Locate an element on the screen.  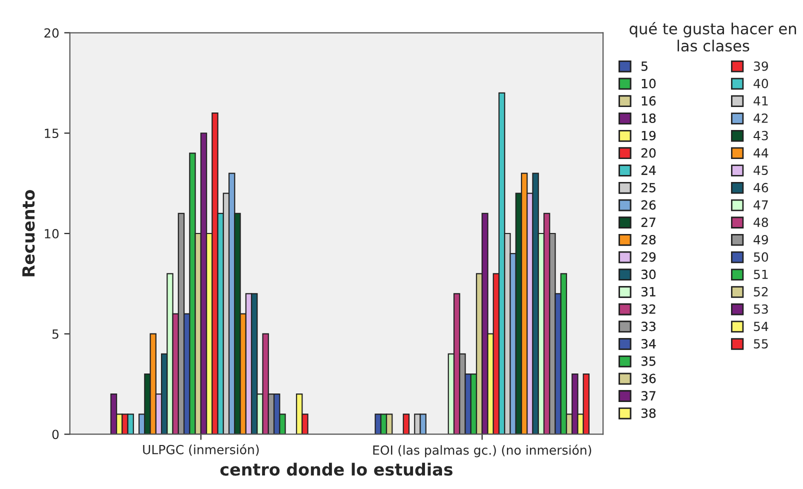
bar is located at coordinates (406, 424).